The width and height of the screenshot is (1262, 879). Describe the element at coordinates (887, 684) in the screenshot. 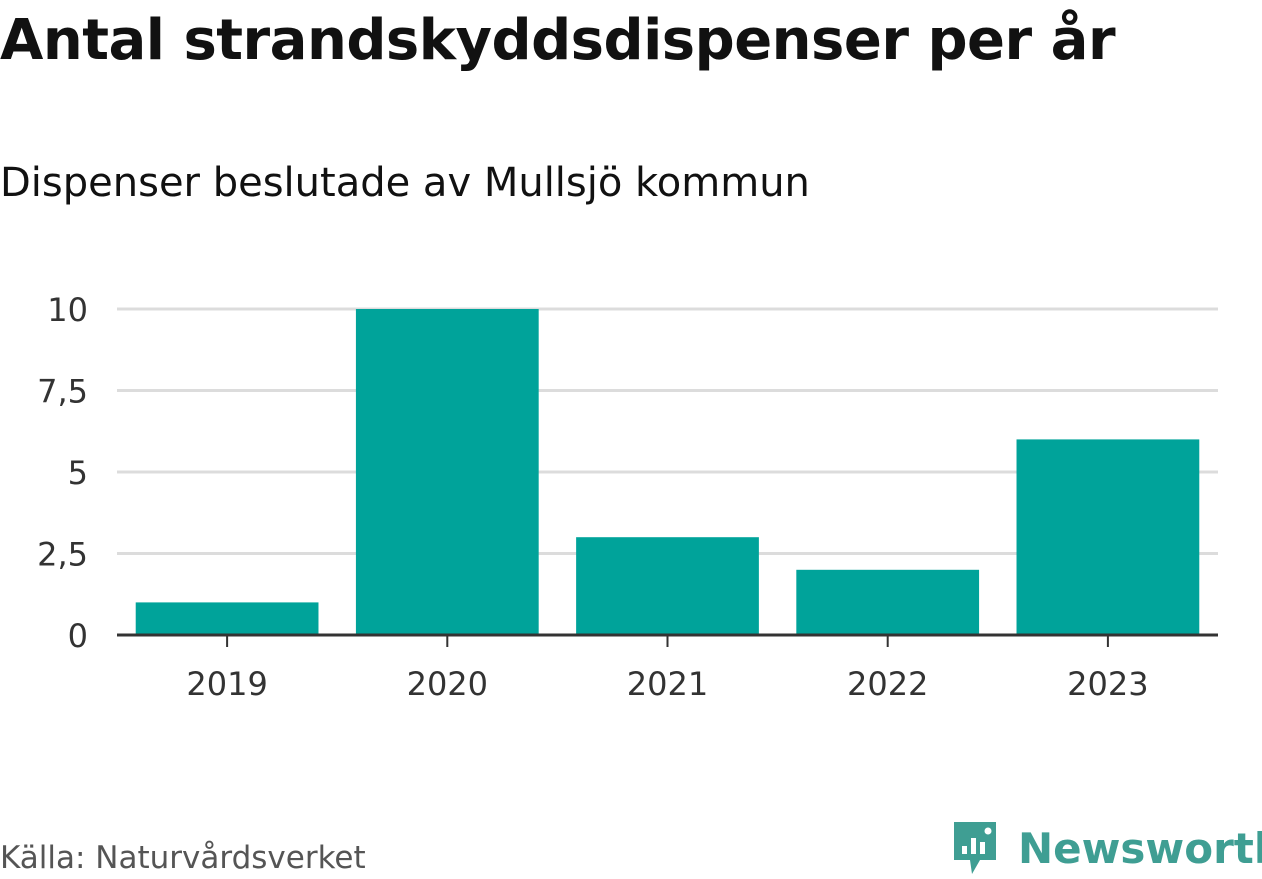

I see `x-tick-label: 2022` at that location.